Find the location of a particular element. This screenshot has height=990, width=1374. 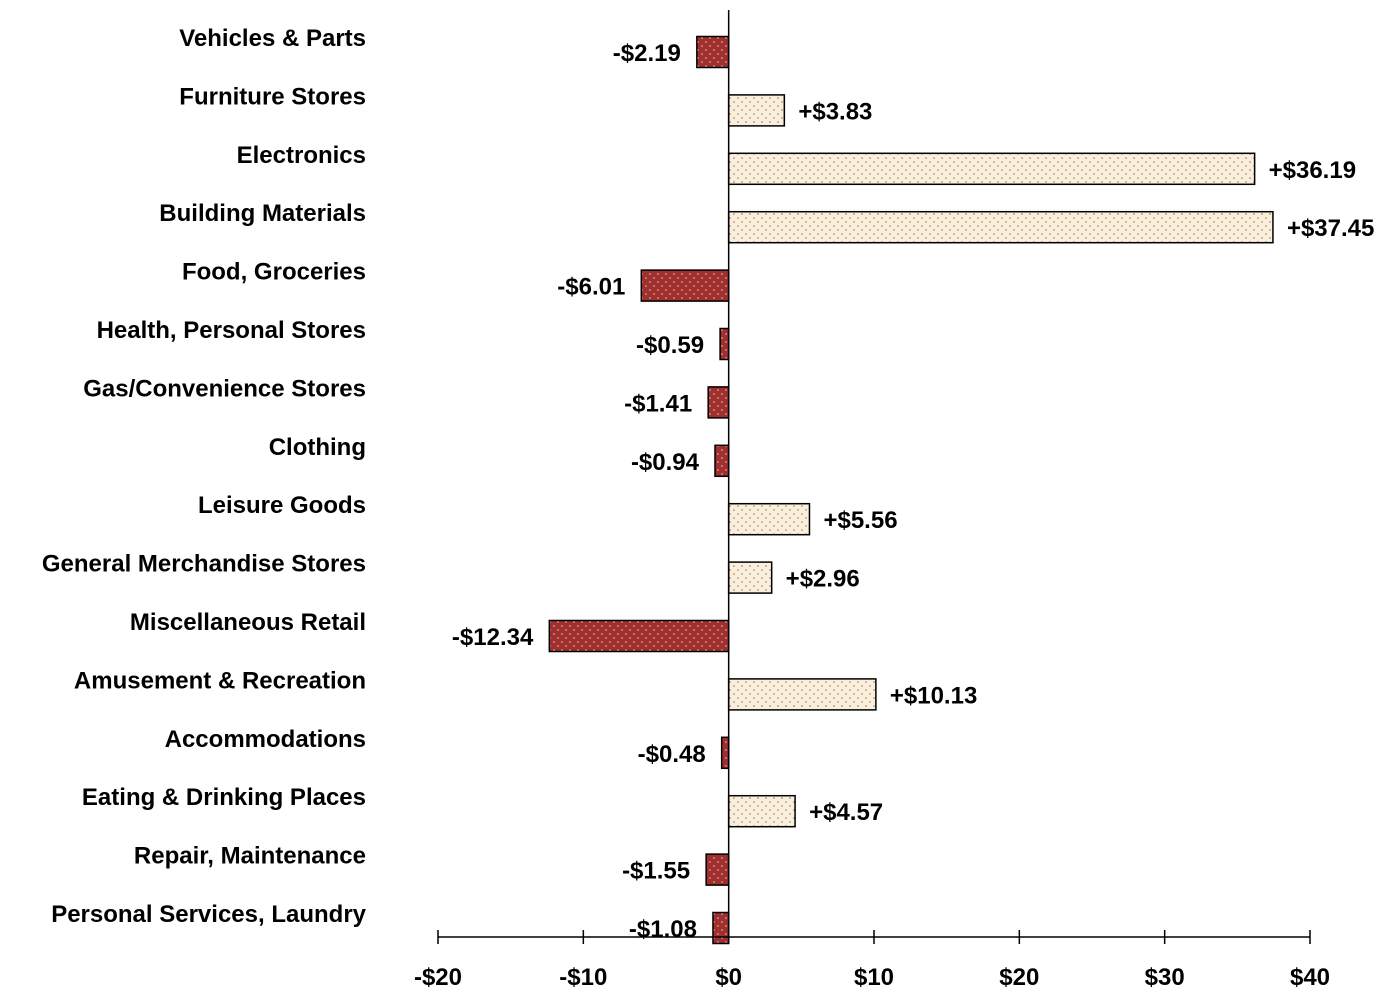

x-tick-label: $20 is located at coordinates (1019, 977).